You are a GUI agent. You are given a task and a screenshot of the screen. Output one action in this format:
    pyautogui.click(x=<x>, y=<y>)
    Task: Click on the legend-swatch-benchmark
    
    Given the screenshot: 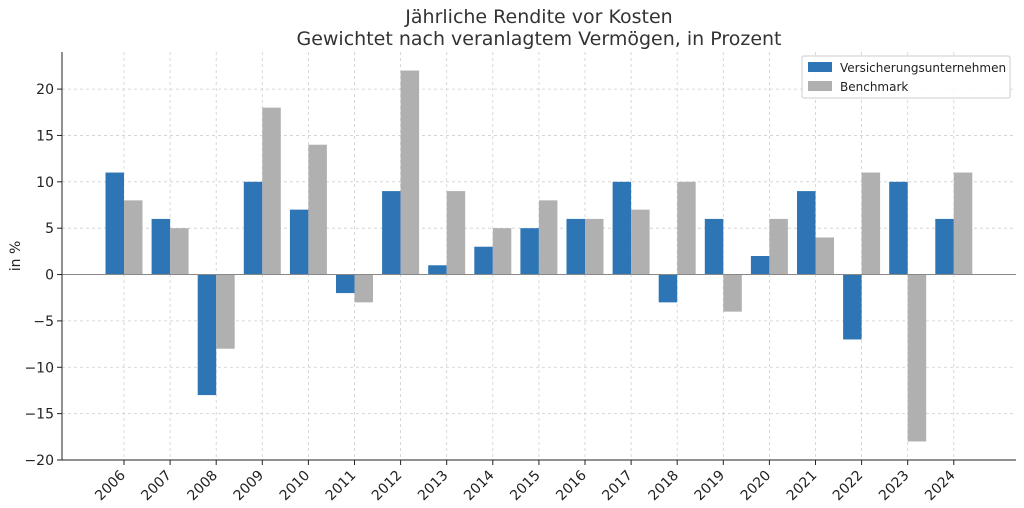 What is the action you would take?
    pyautogui.click(x=820, y=86)
    